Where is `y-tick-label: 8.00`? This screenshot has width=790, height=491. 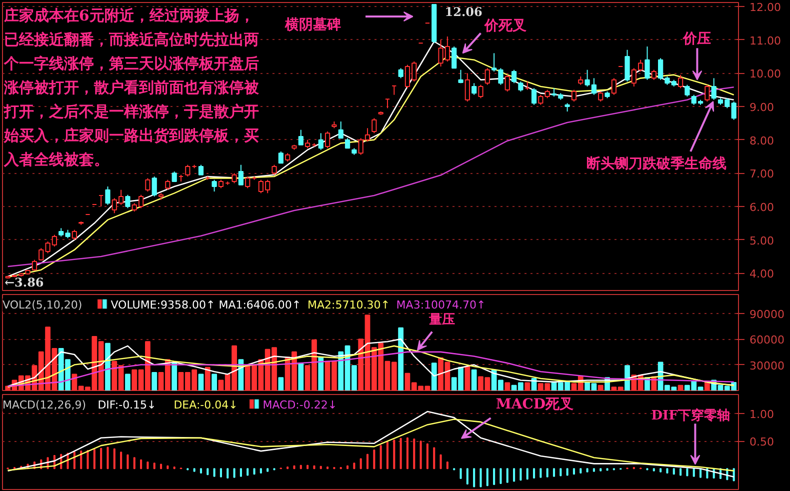 y-tick-label: 8.00 is located at coordinates (762, 141).